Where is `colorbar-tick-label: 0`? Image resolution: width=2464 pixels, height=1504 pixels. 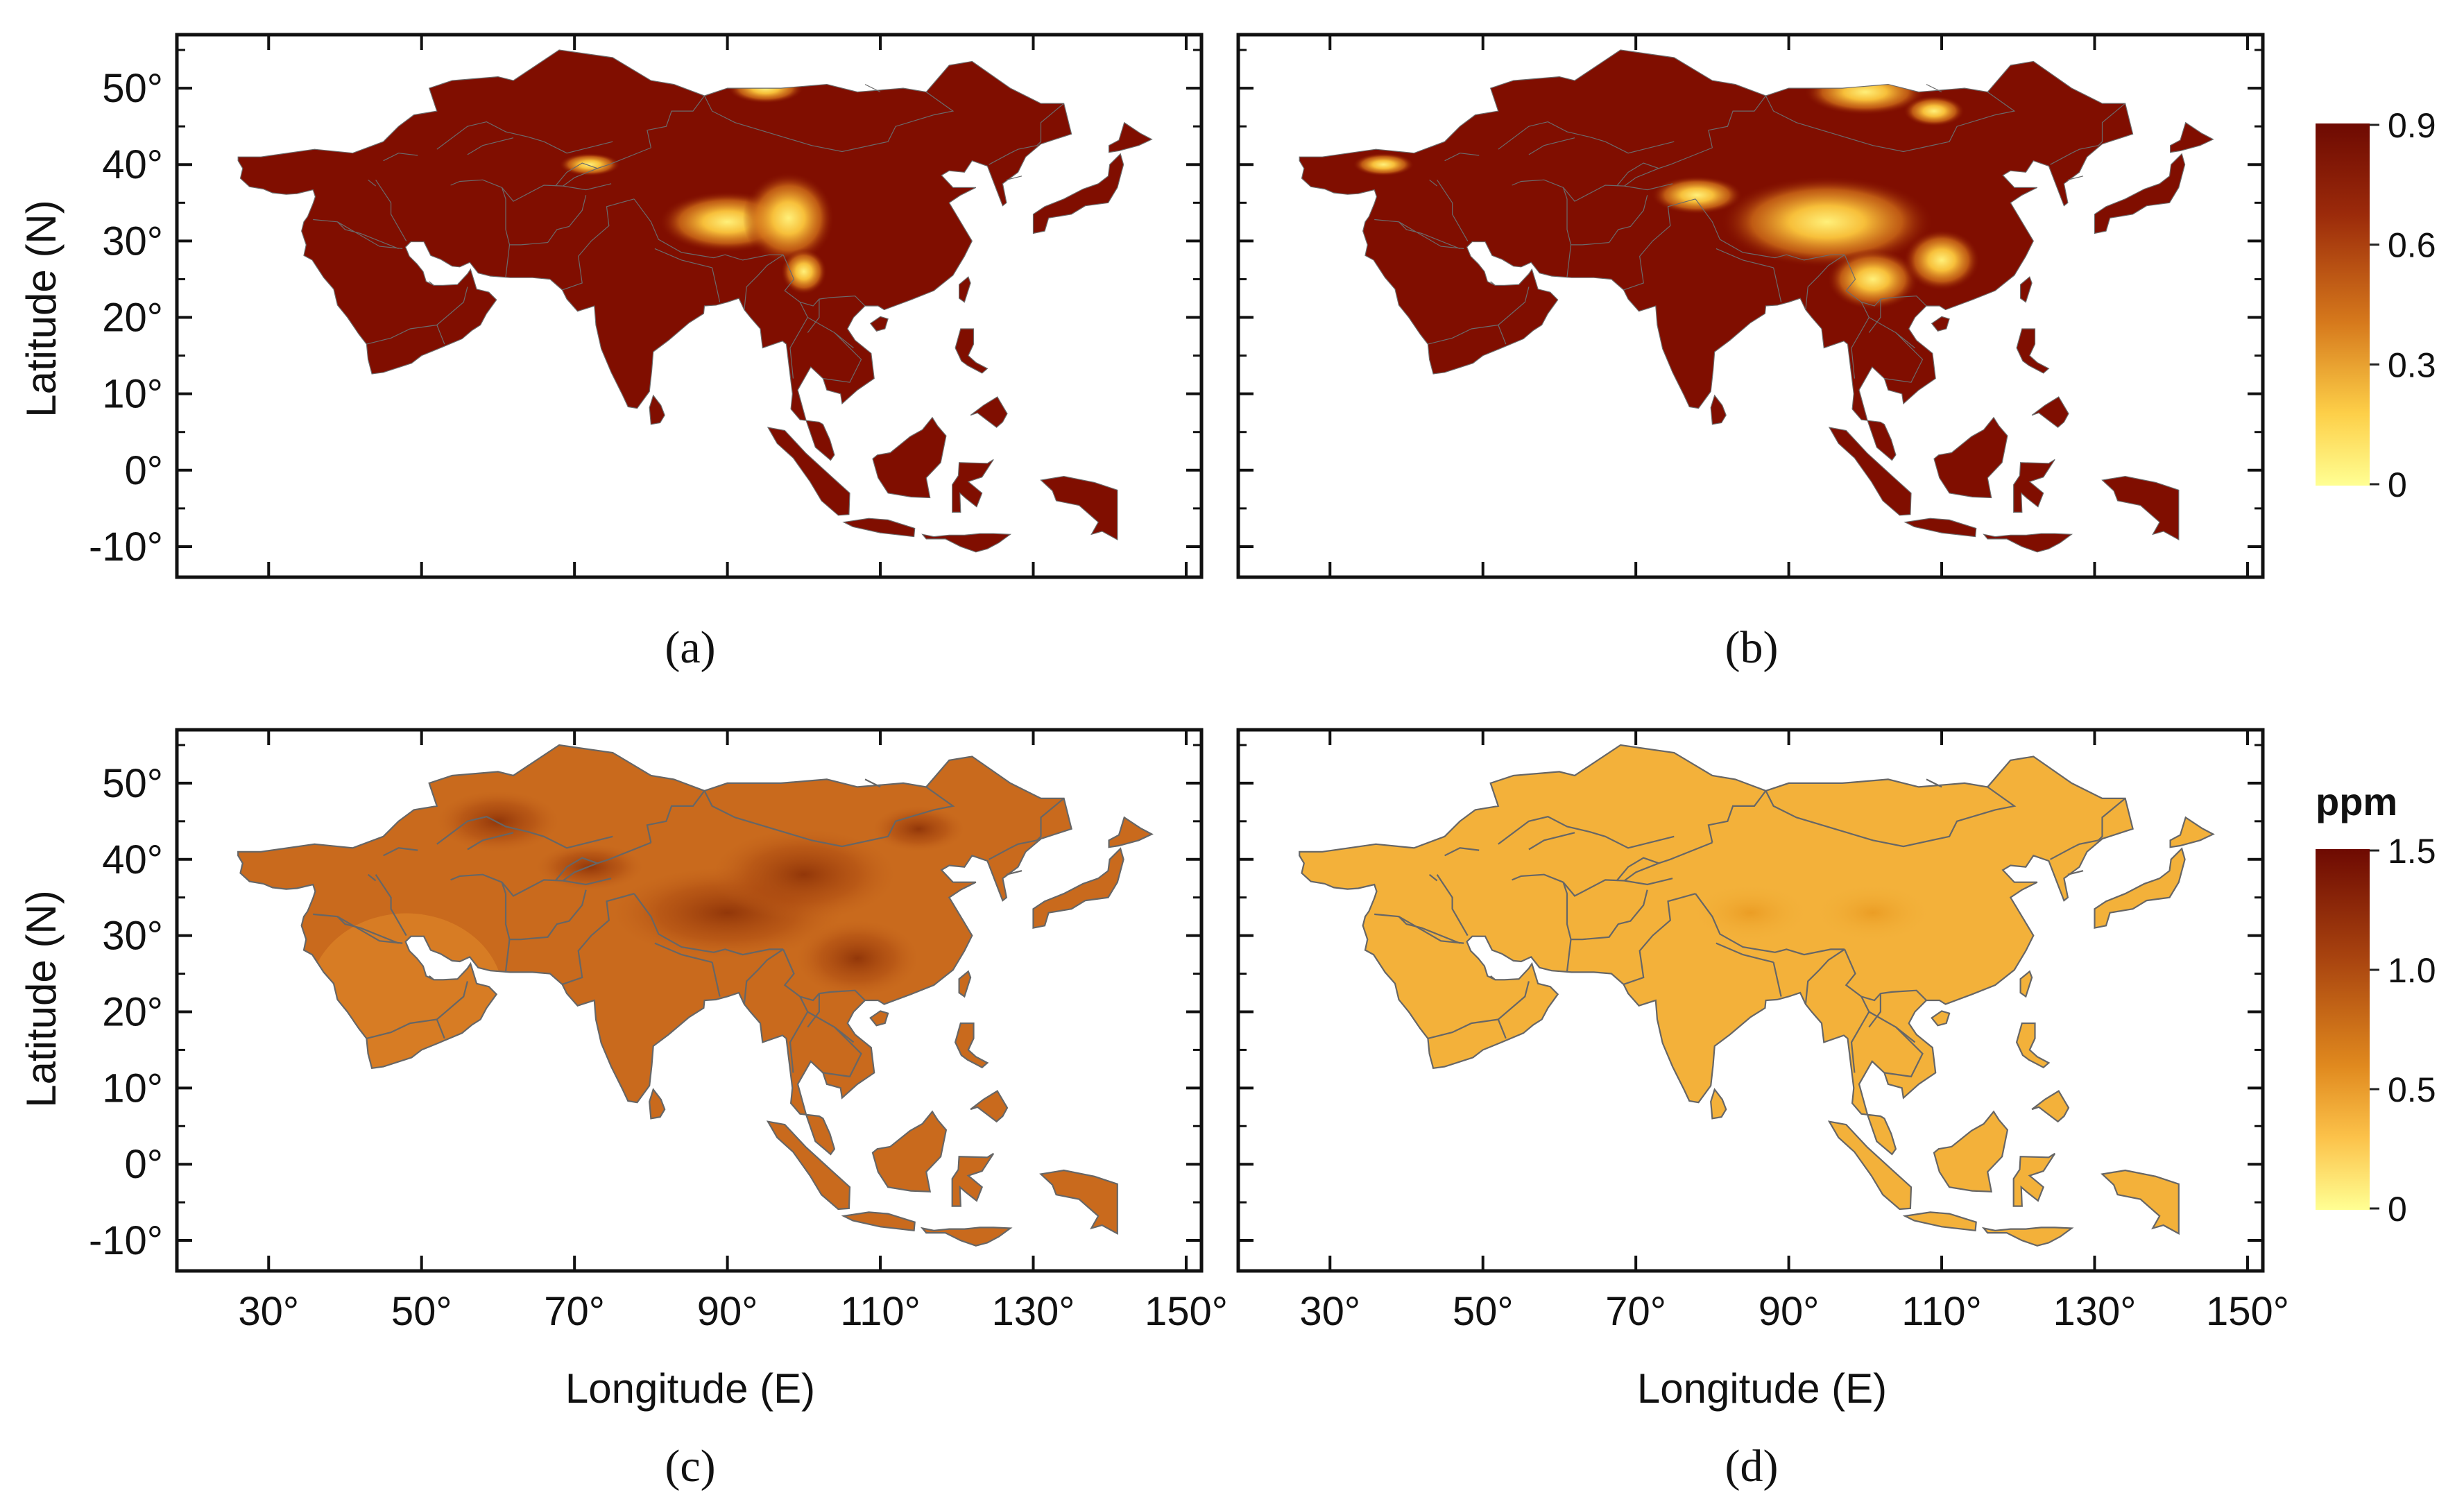 colorbar-tick-label: 0 is located at coordinates (2397, 1209).